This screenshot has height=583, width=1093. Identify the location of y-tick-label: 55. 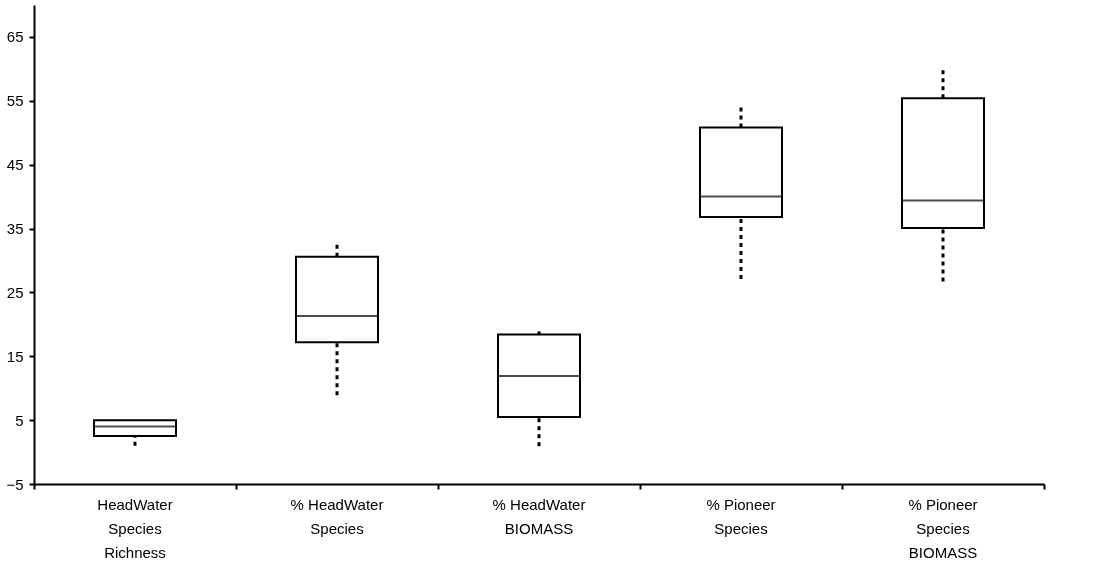
(15, 101).